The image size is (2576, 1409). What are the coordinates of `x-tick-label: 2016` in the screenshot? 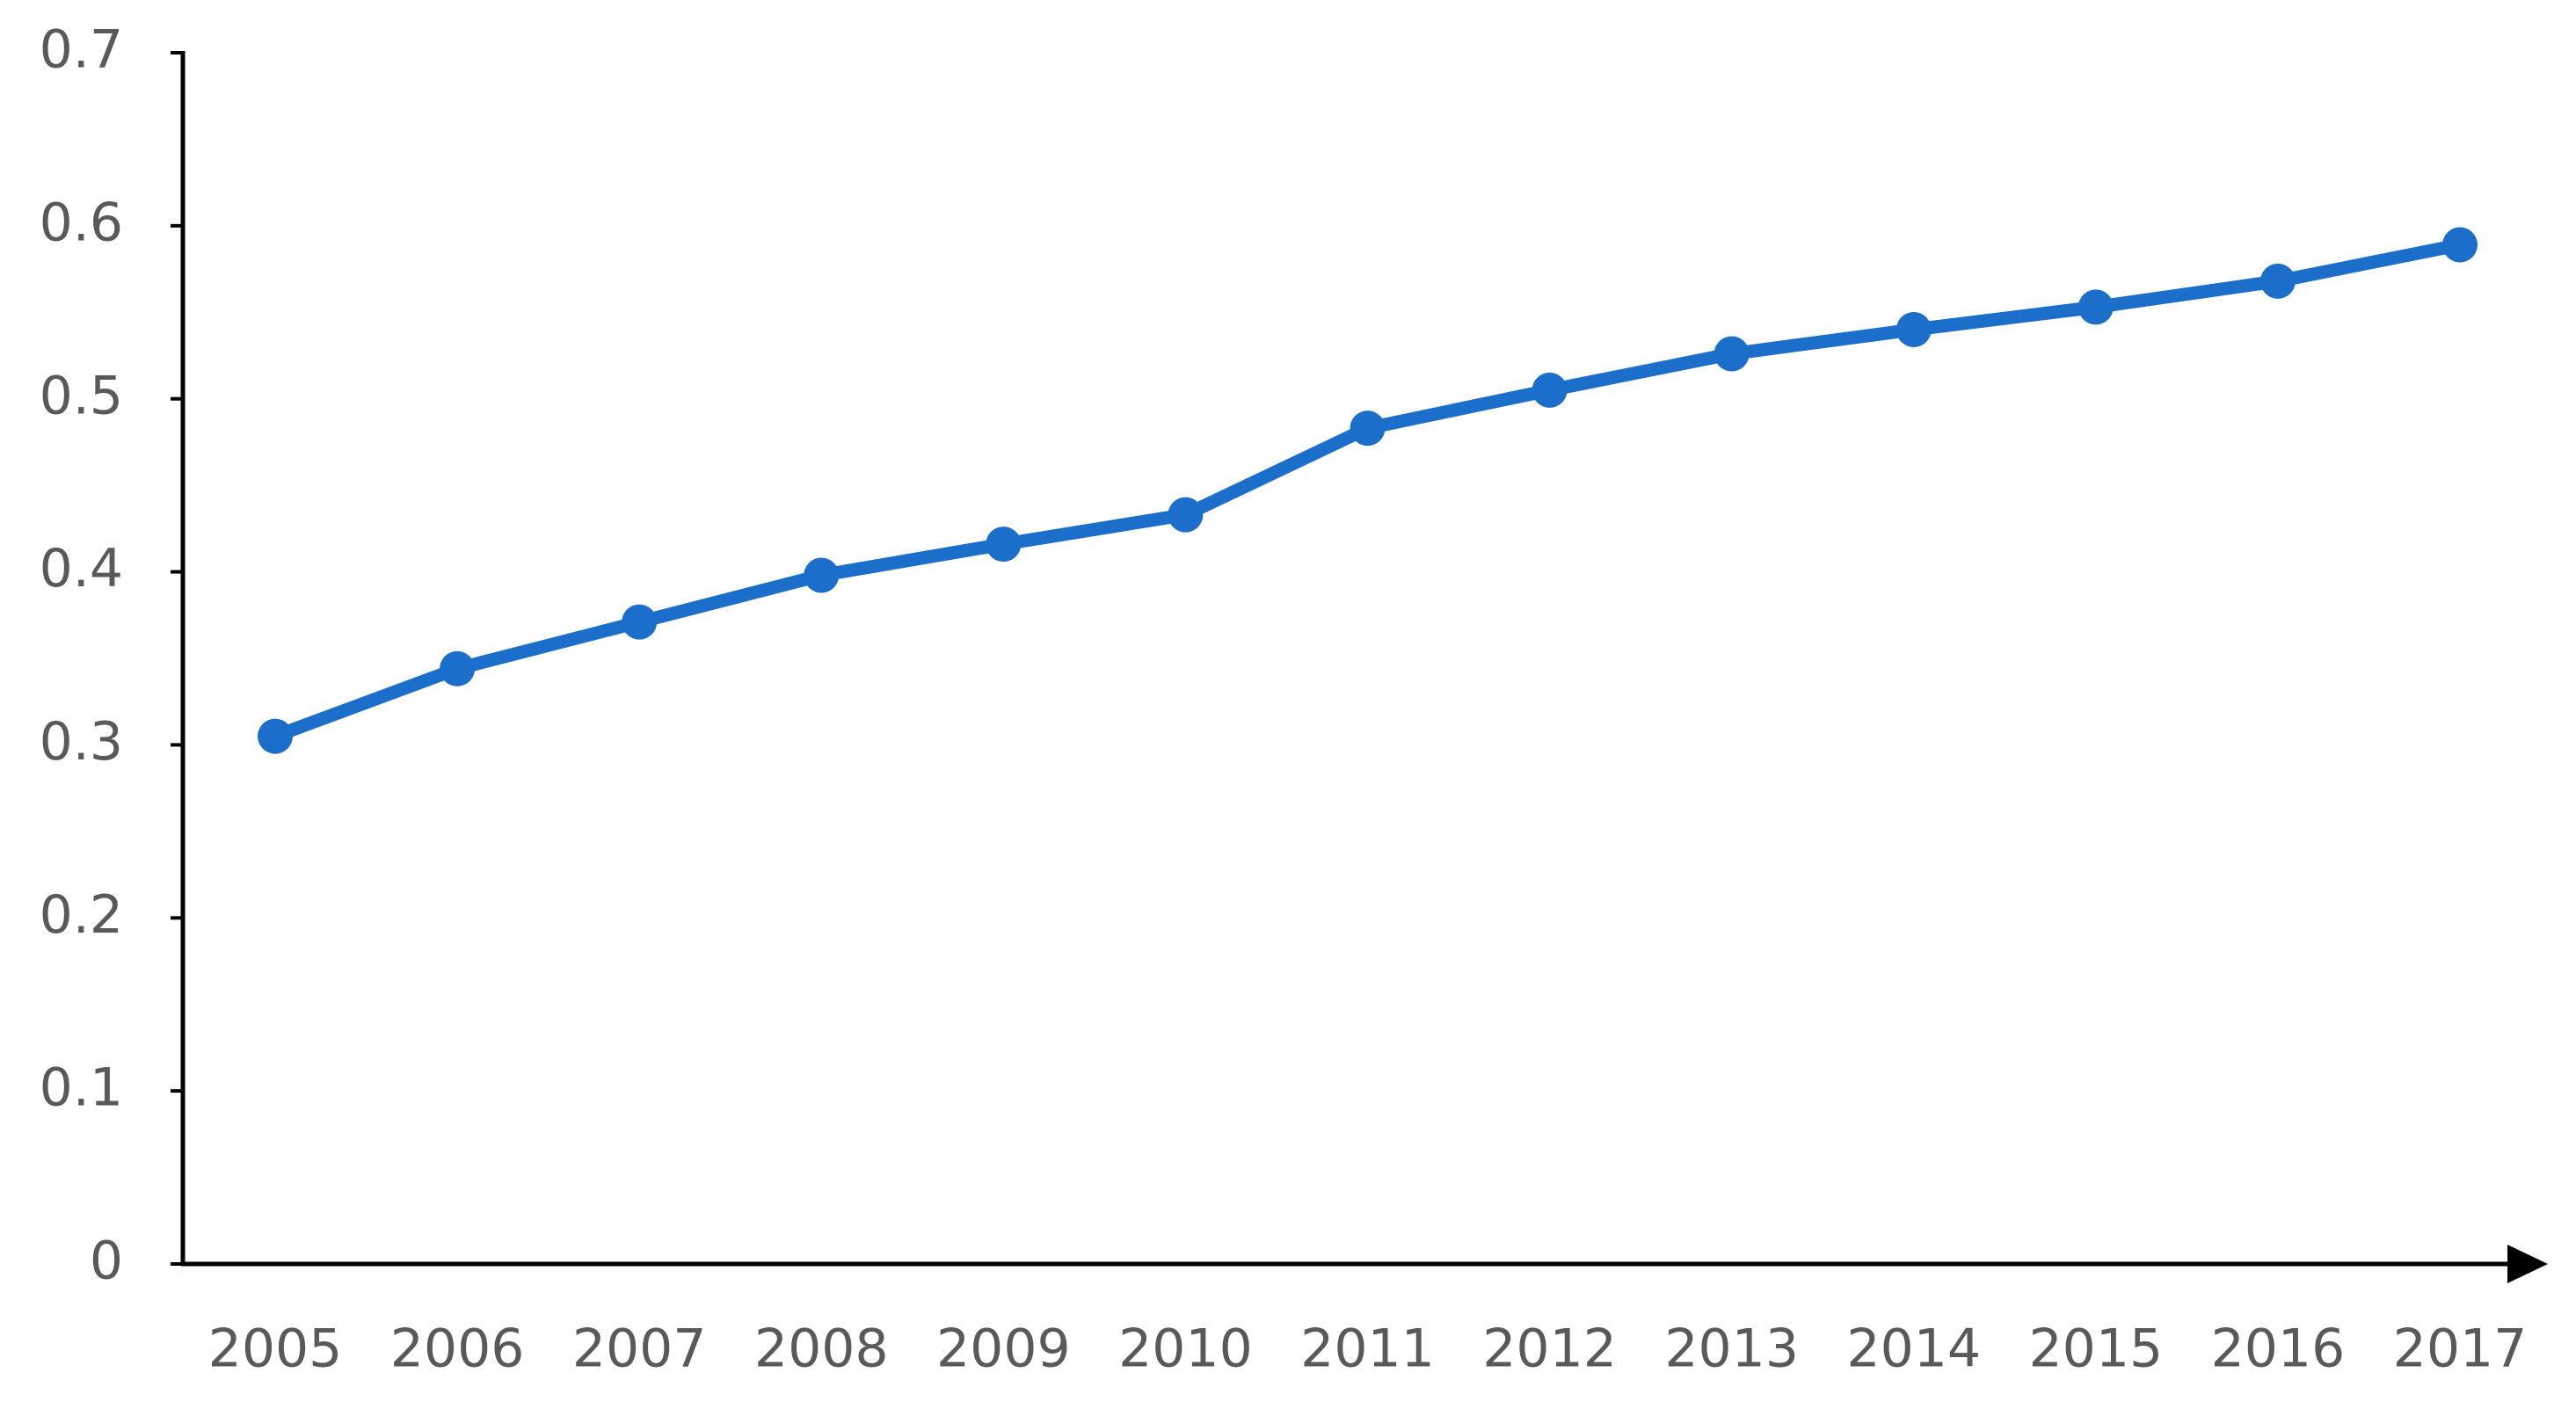 It's located at (2278, 1349).